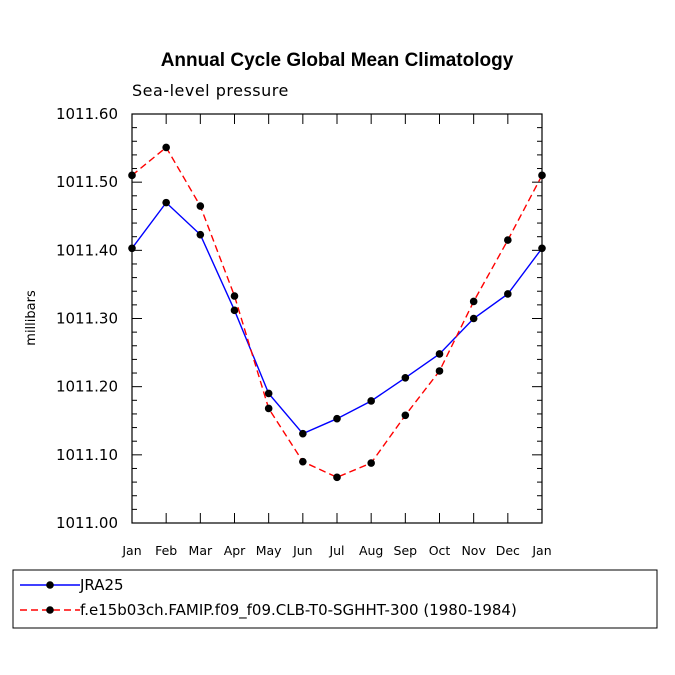 Image resolution: width=675 pixels, height=675 pixels. I want to click on legend-box, so click(335, 599).